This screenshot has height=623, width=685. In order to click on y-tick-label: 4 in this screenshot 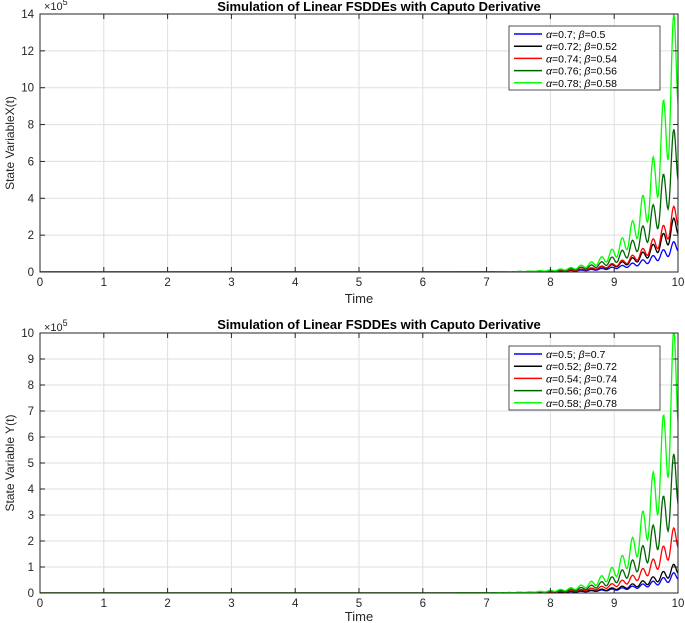, I will do `click(31, 490)`.